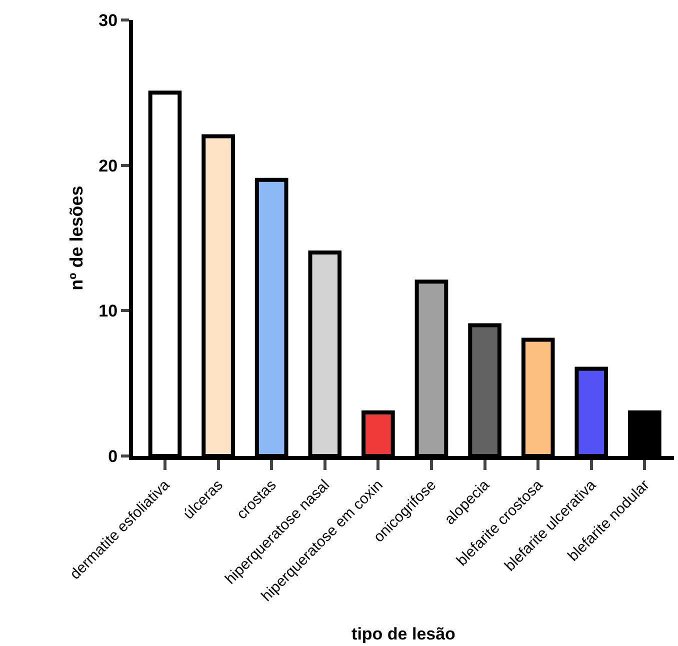  Describe the element at coordinates (113, 456) in the screenshot. I see `y-tick-label: 0` at that location.